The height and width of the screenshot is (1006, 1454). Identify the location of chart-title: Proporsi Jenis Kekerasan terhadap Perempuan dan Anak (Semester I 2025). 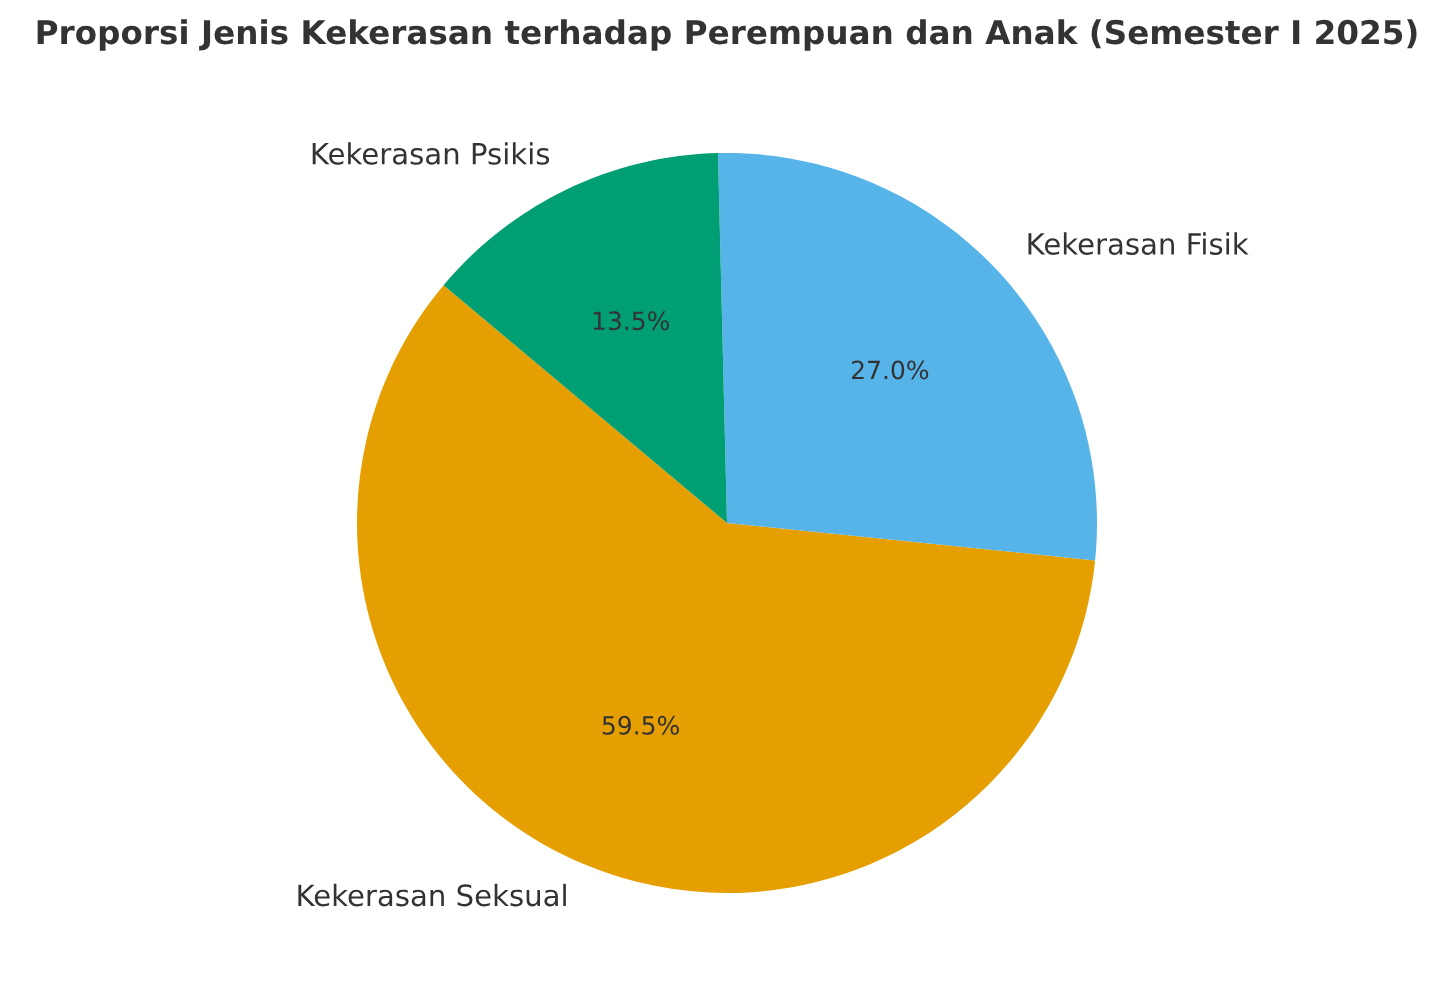
(727, 35).